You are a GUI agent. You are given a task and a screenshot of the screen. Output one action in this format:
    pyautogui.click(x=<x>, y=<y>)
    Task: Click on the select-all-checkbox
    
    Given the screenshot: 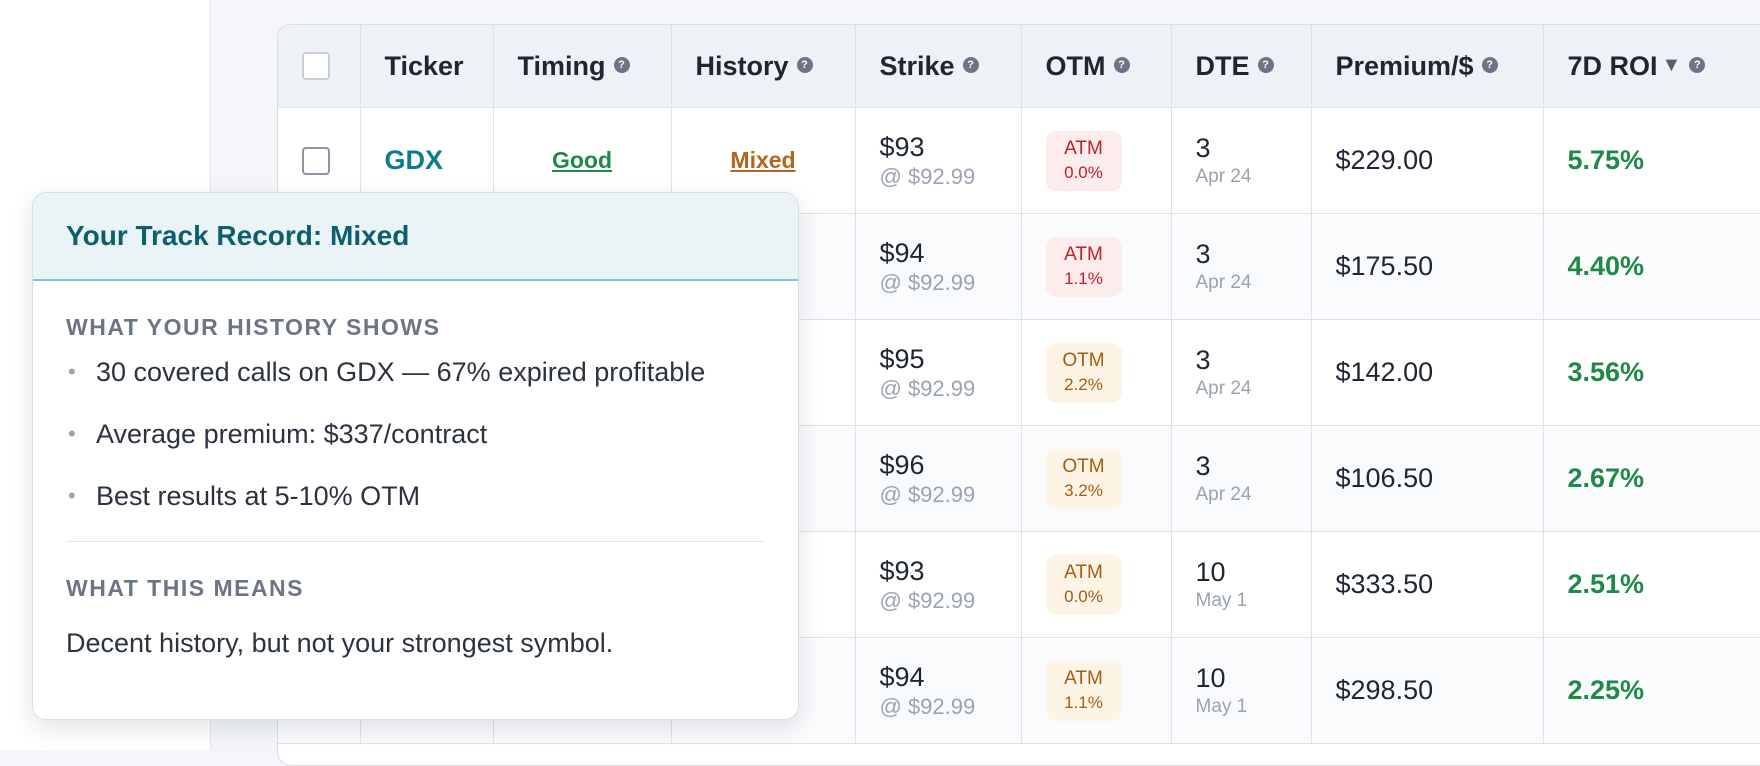 What is the action you would take?
    pyautogui.click(x=316, y=66)
    